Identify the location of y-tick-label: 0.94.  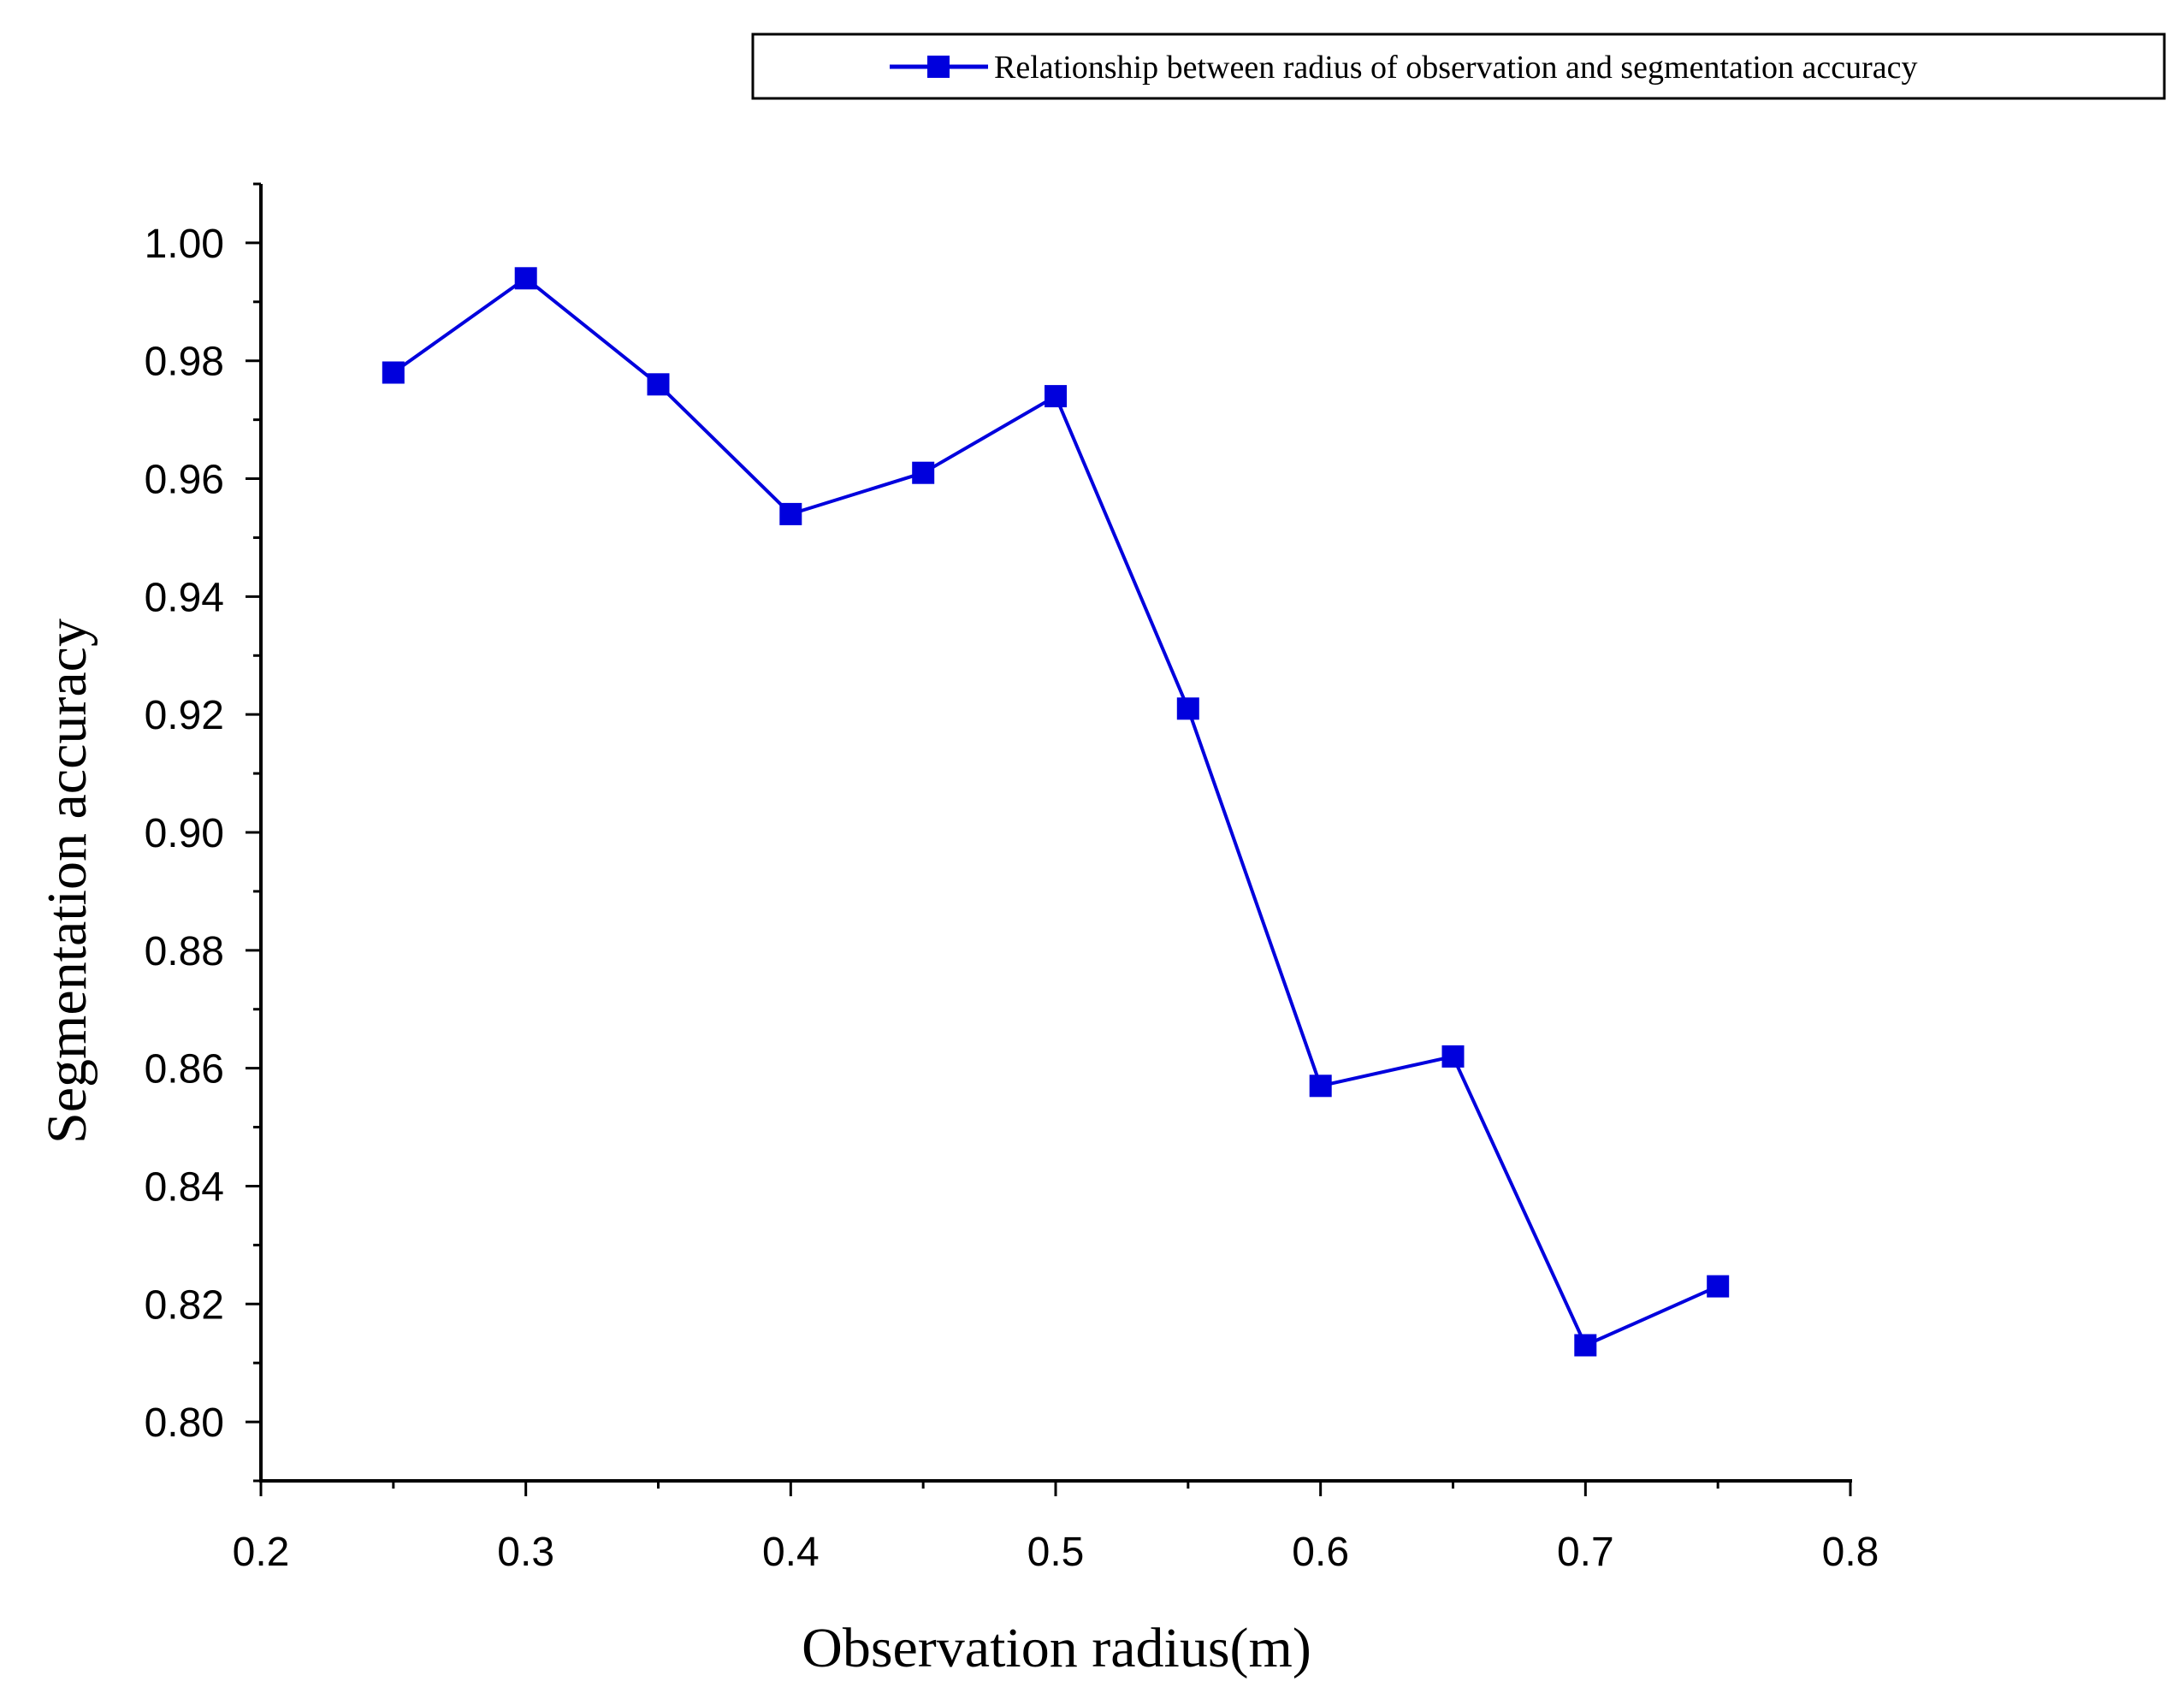
(184, 597).